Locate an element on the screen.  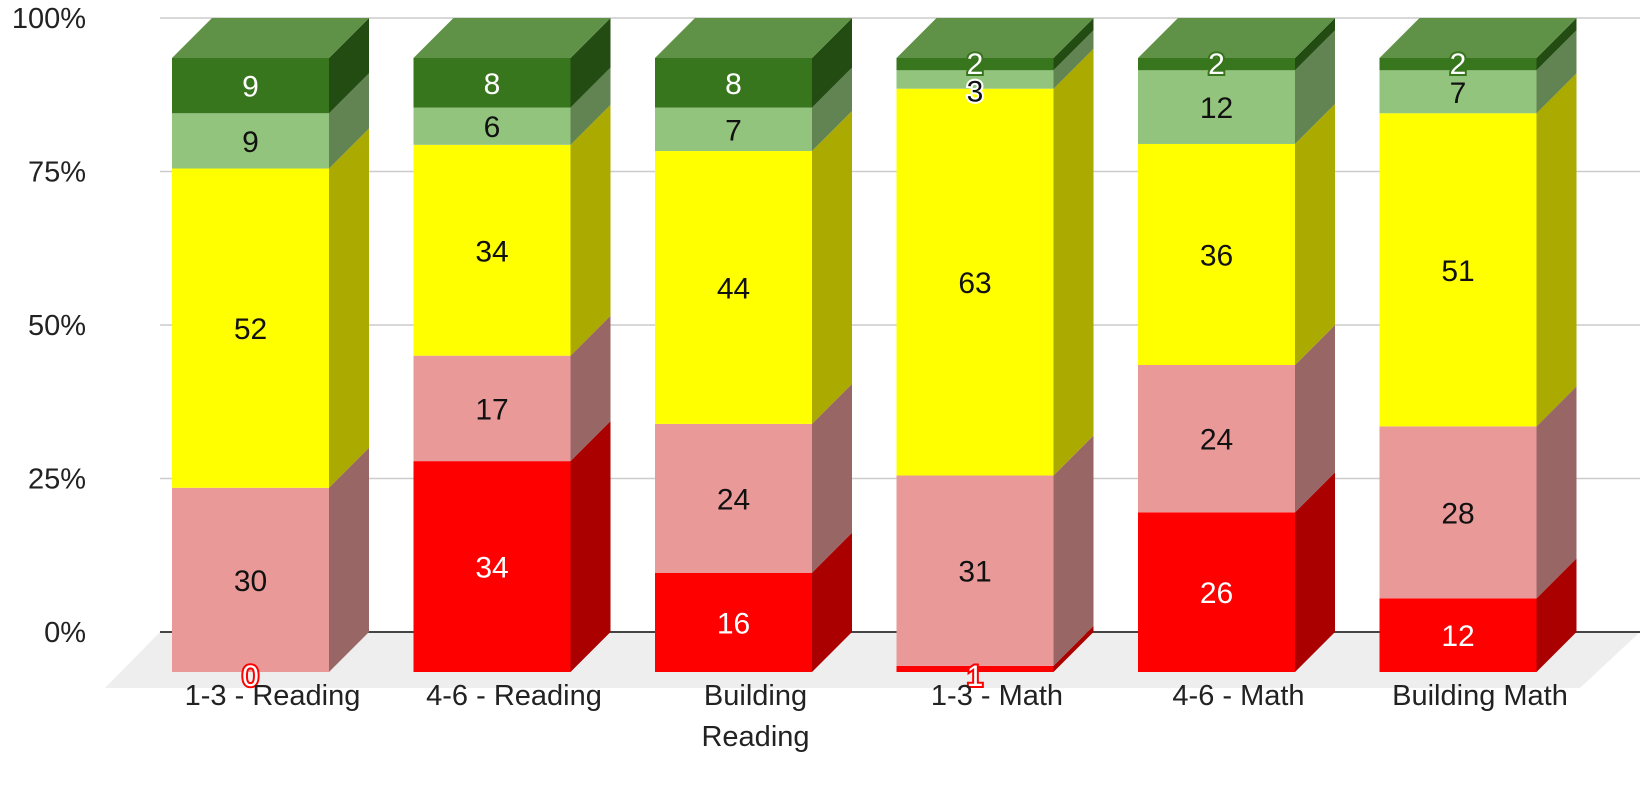
x-tick-label: 1-3 - Math is located at coordinates (997, 696).